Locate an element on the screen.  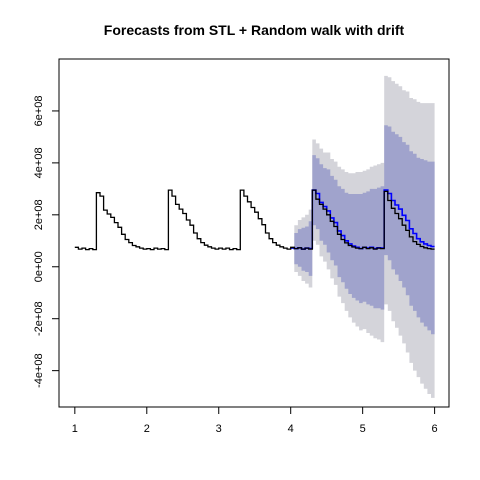
band-80-area is located at coordinates (362, 230).